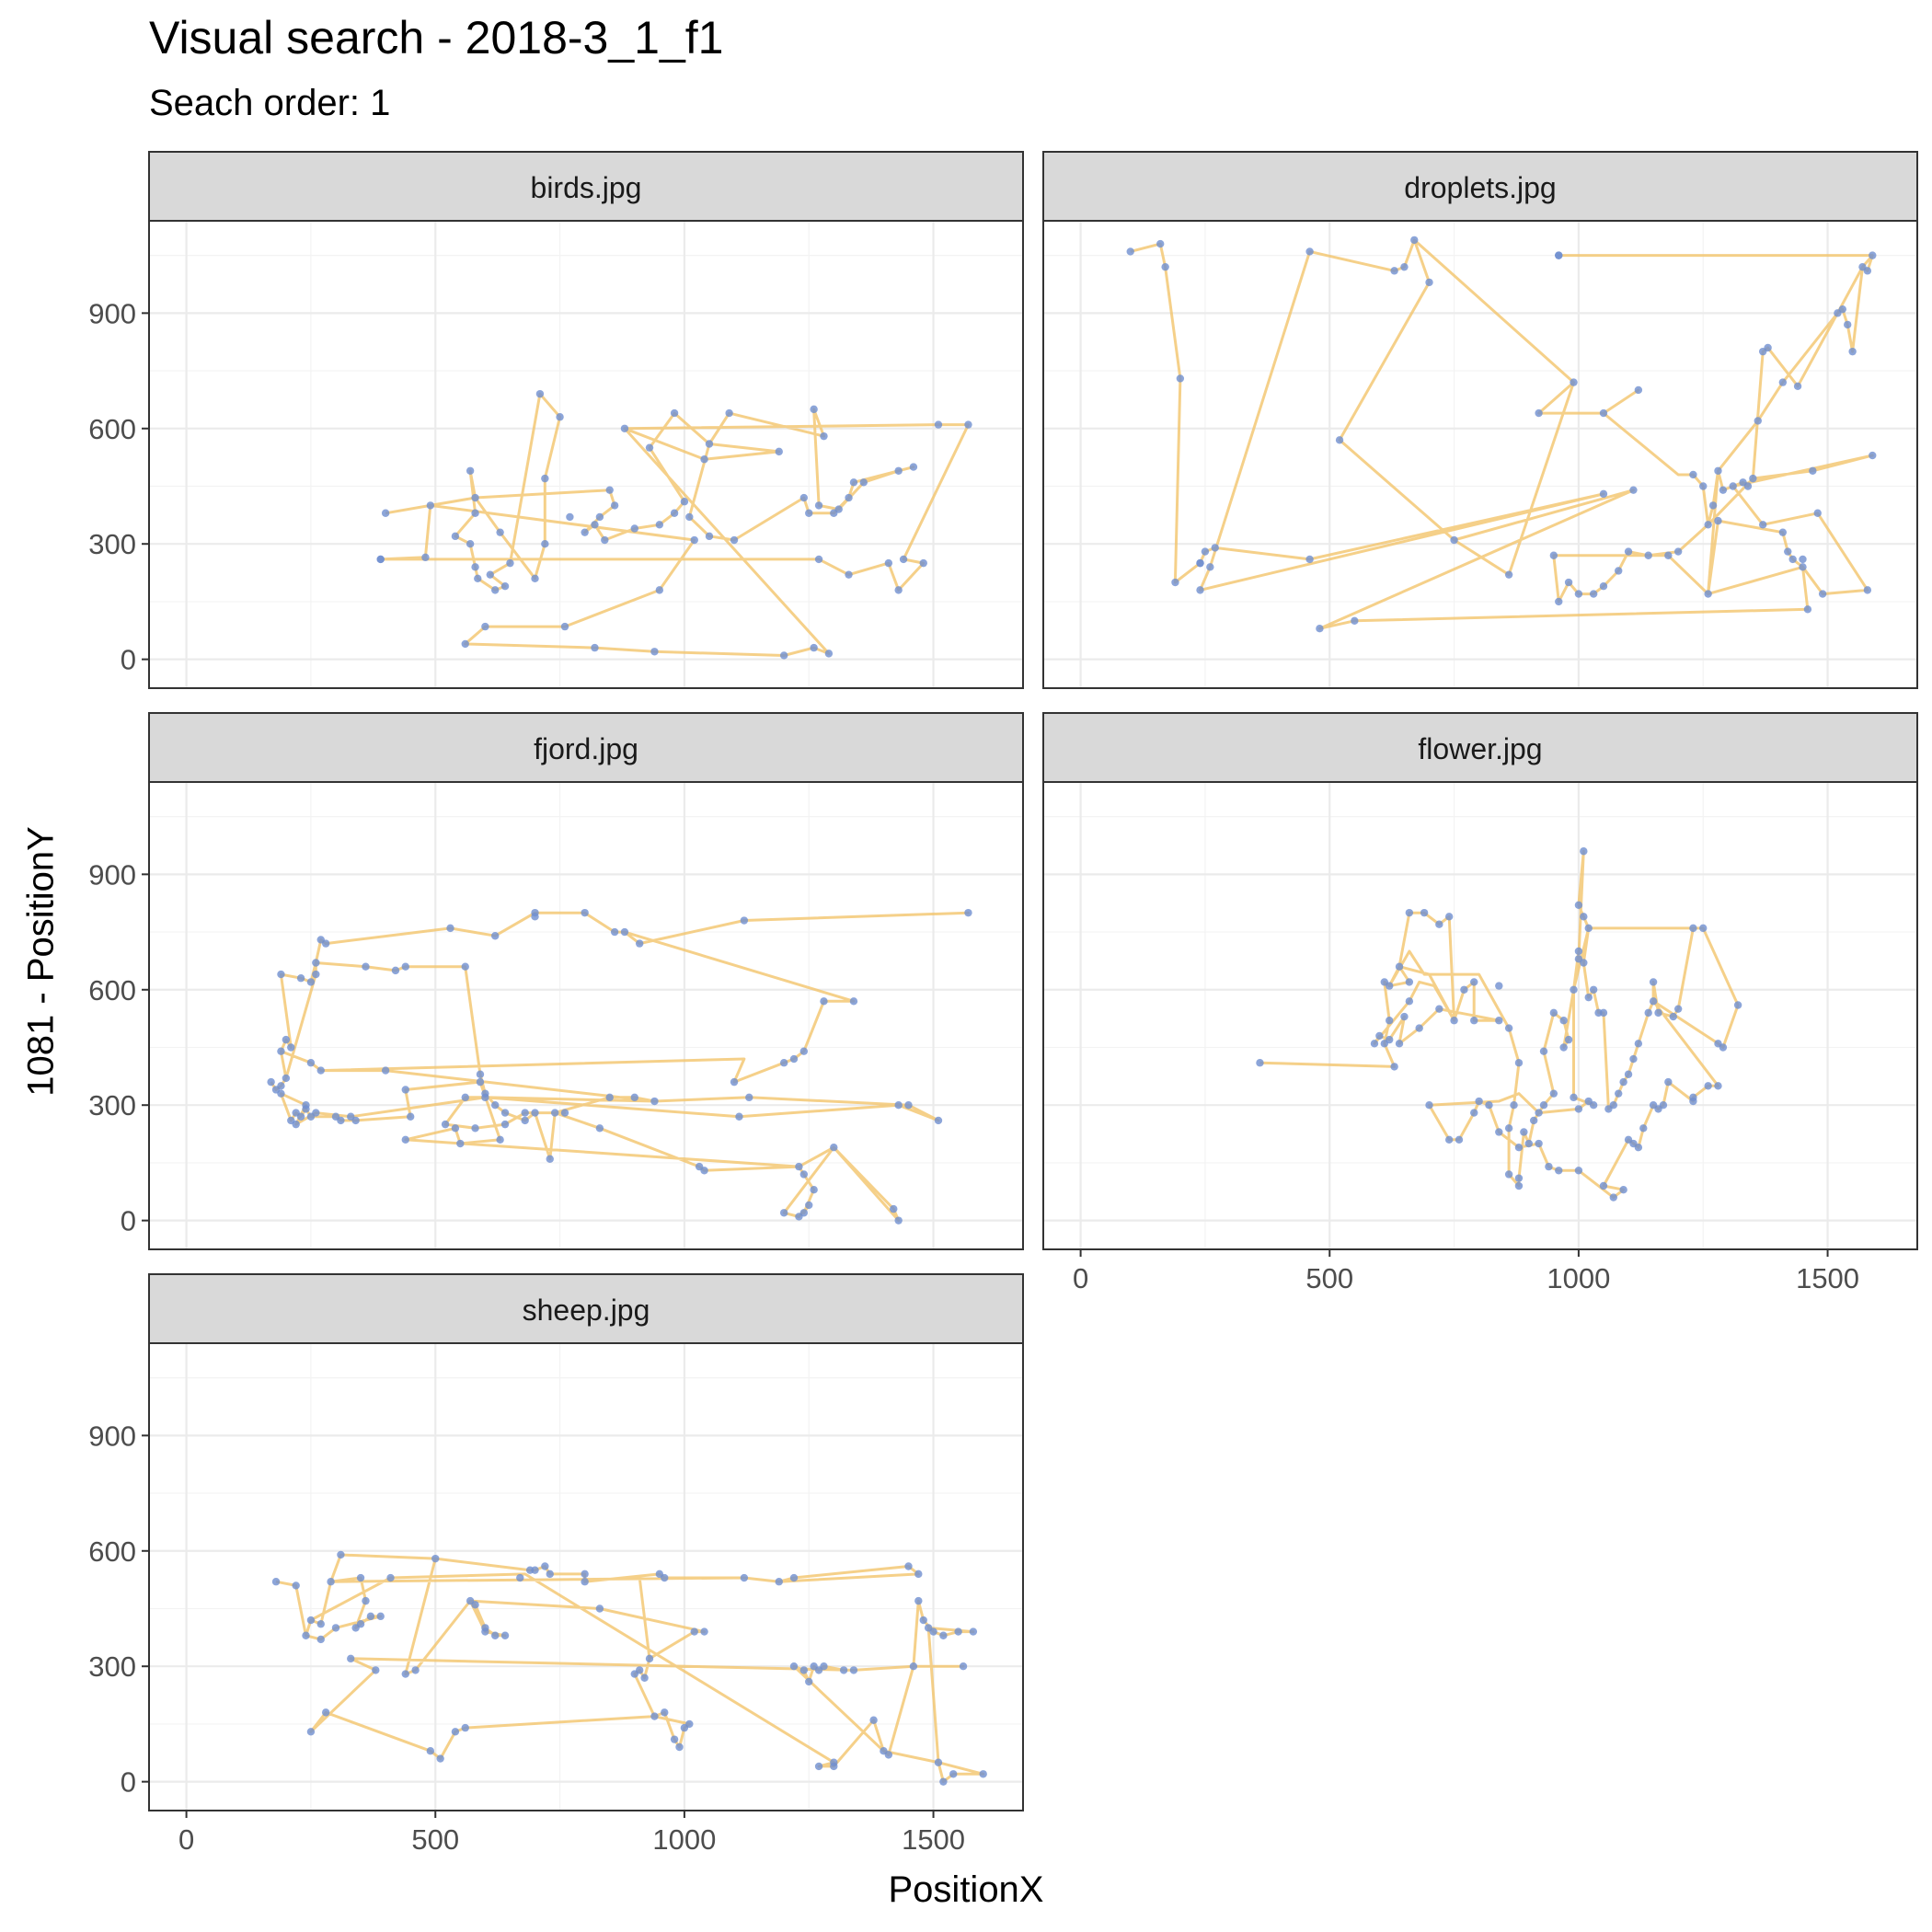 The height and width of the screenshot is (1932, 1932). I want to click on panel-border, so click(1480, 454).